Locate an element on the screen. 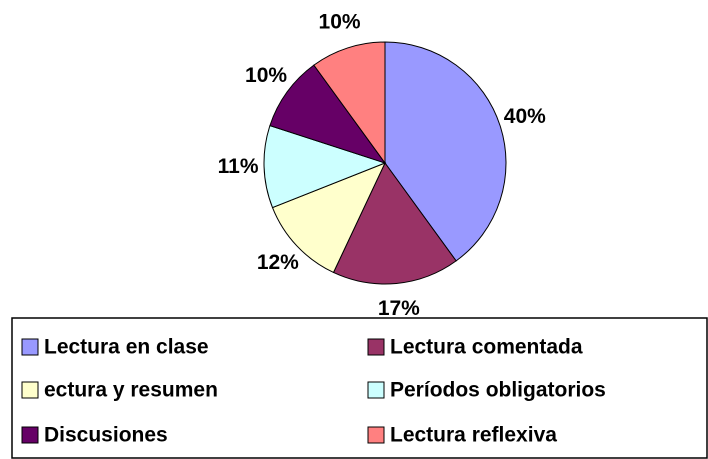  legend-label: Períodos obligatorios is located at coordinates (498, 390).